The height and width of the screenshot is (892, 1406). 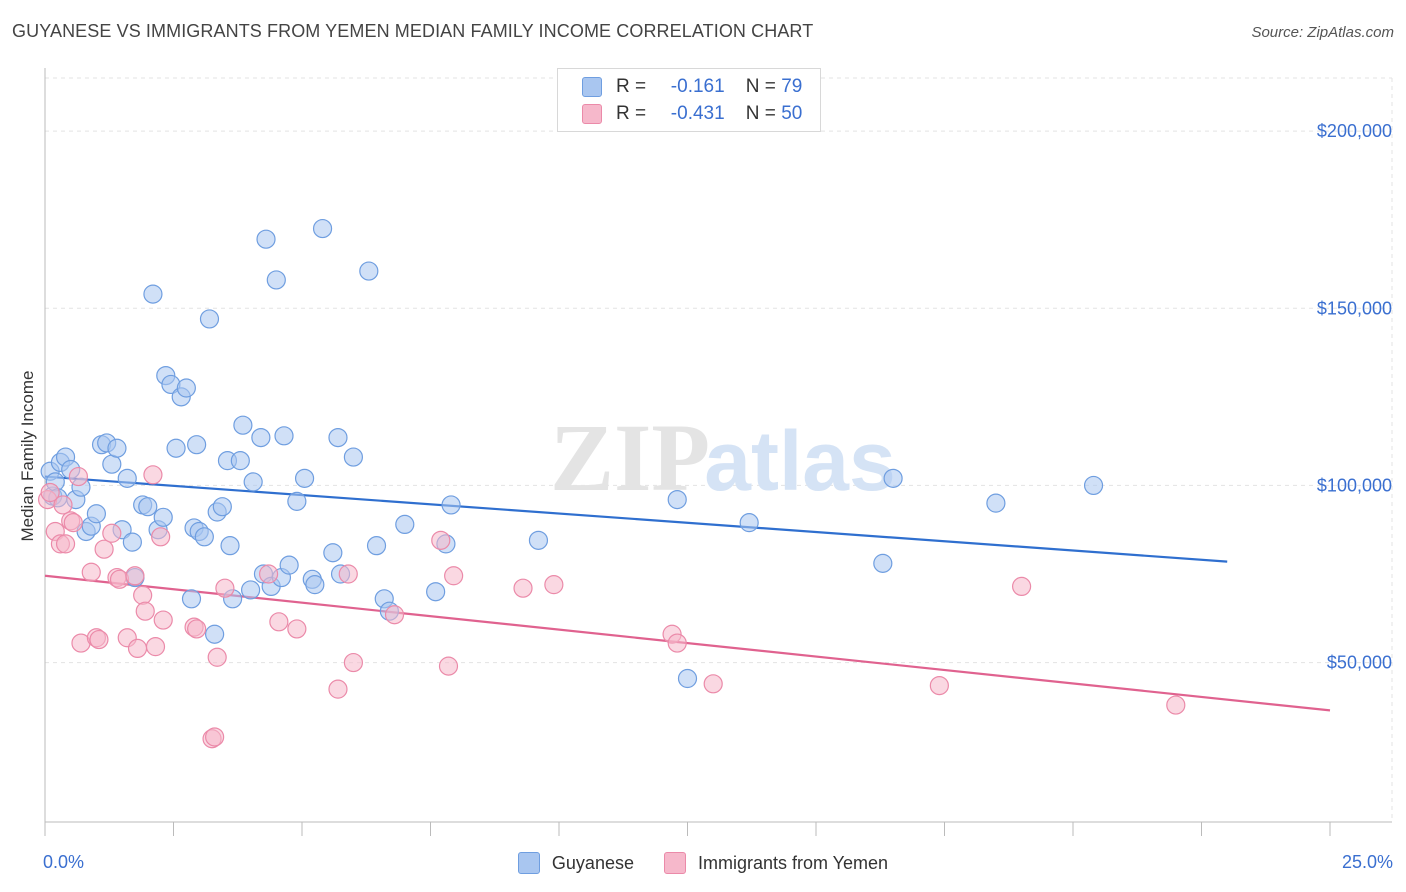 What do you see at coordinates (1354, 308) in the screenshot?
I see `y-tick-label: $150,000` at bounding box center [1354, 308].